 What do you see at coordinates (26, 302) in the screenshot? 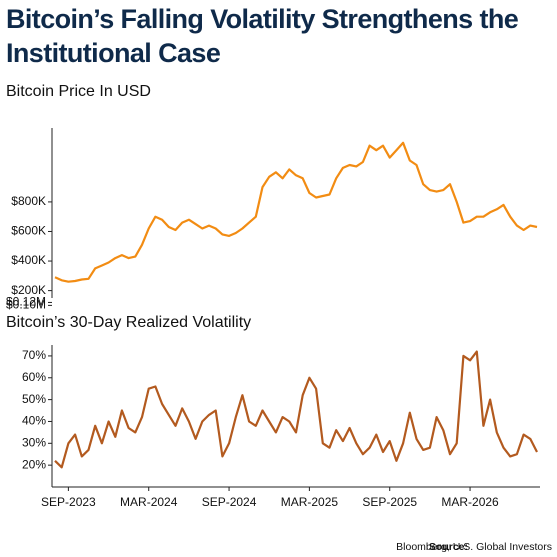
I see `y-tick-label: $0.12M` at bounding box center [26, 302].